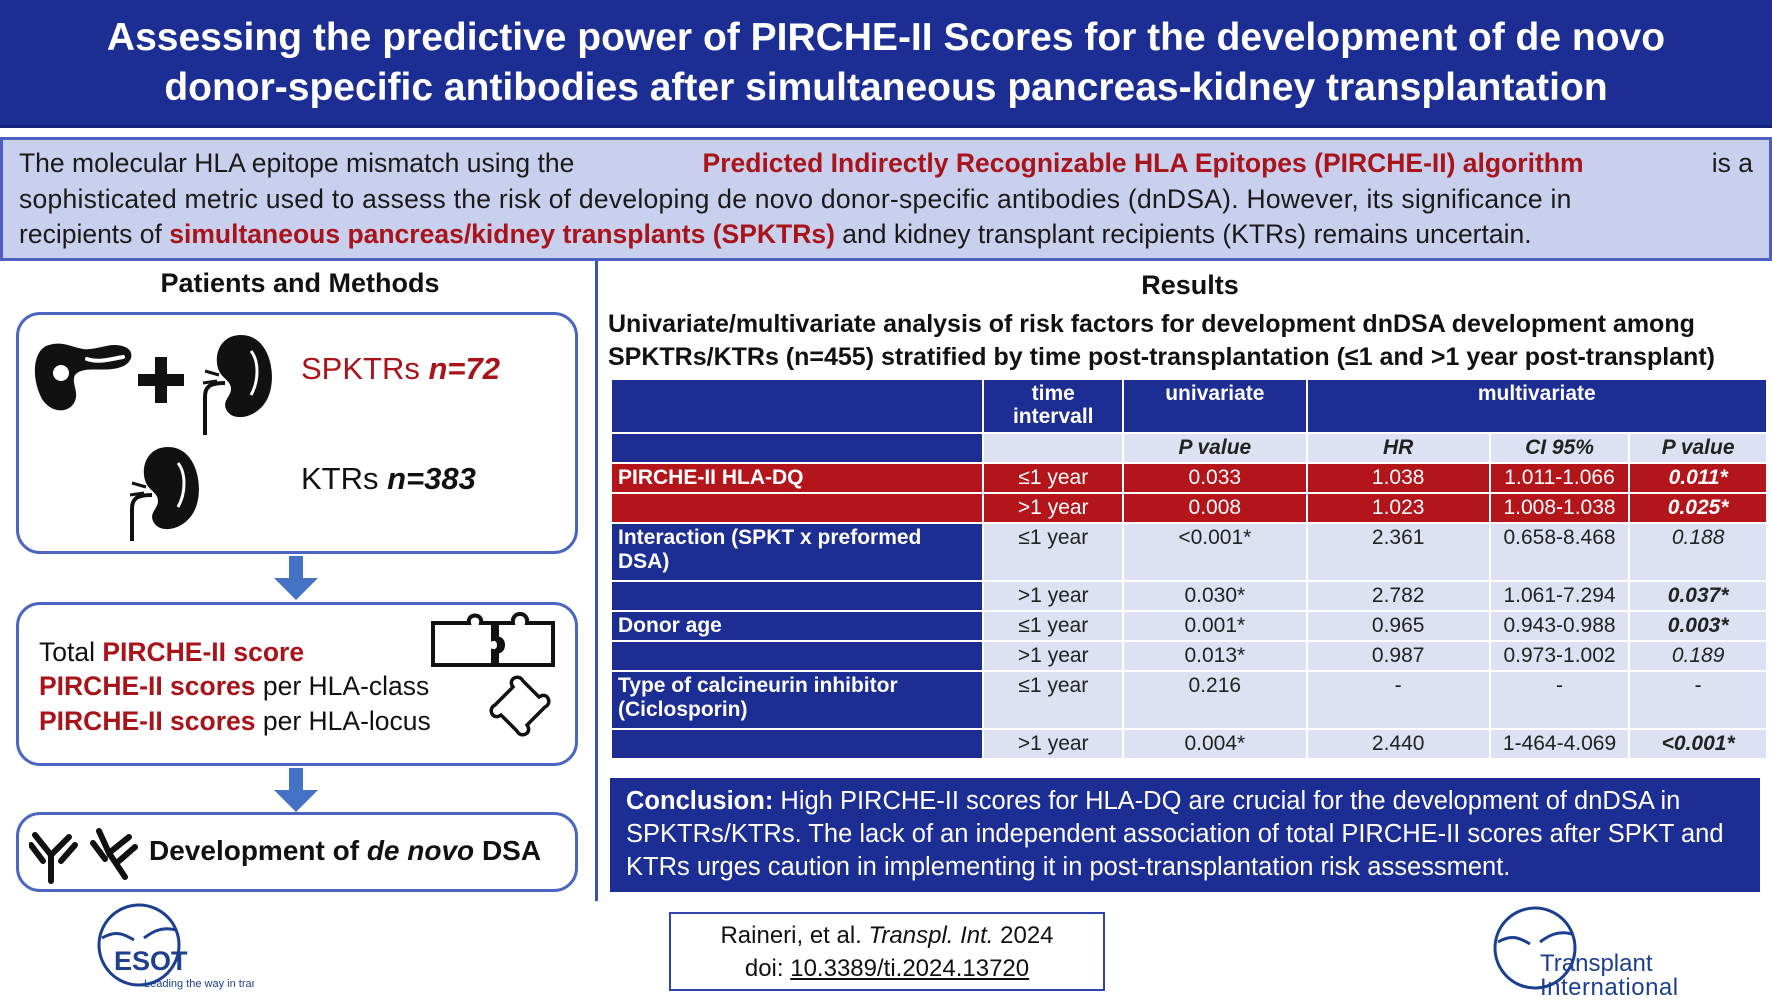 The height and width of the screenshot is (1002, 1772). Describe the element at coordinates (1190, 285) in the screenshot. I see `results-heading: Results` at that location.